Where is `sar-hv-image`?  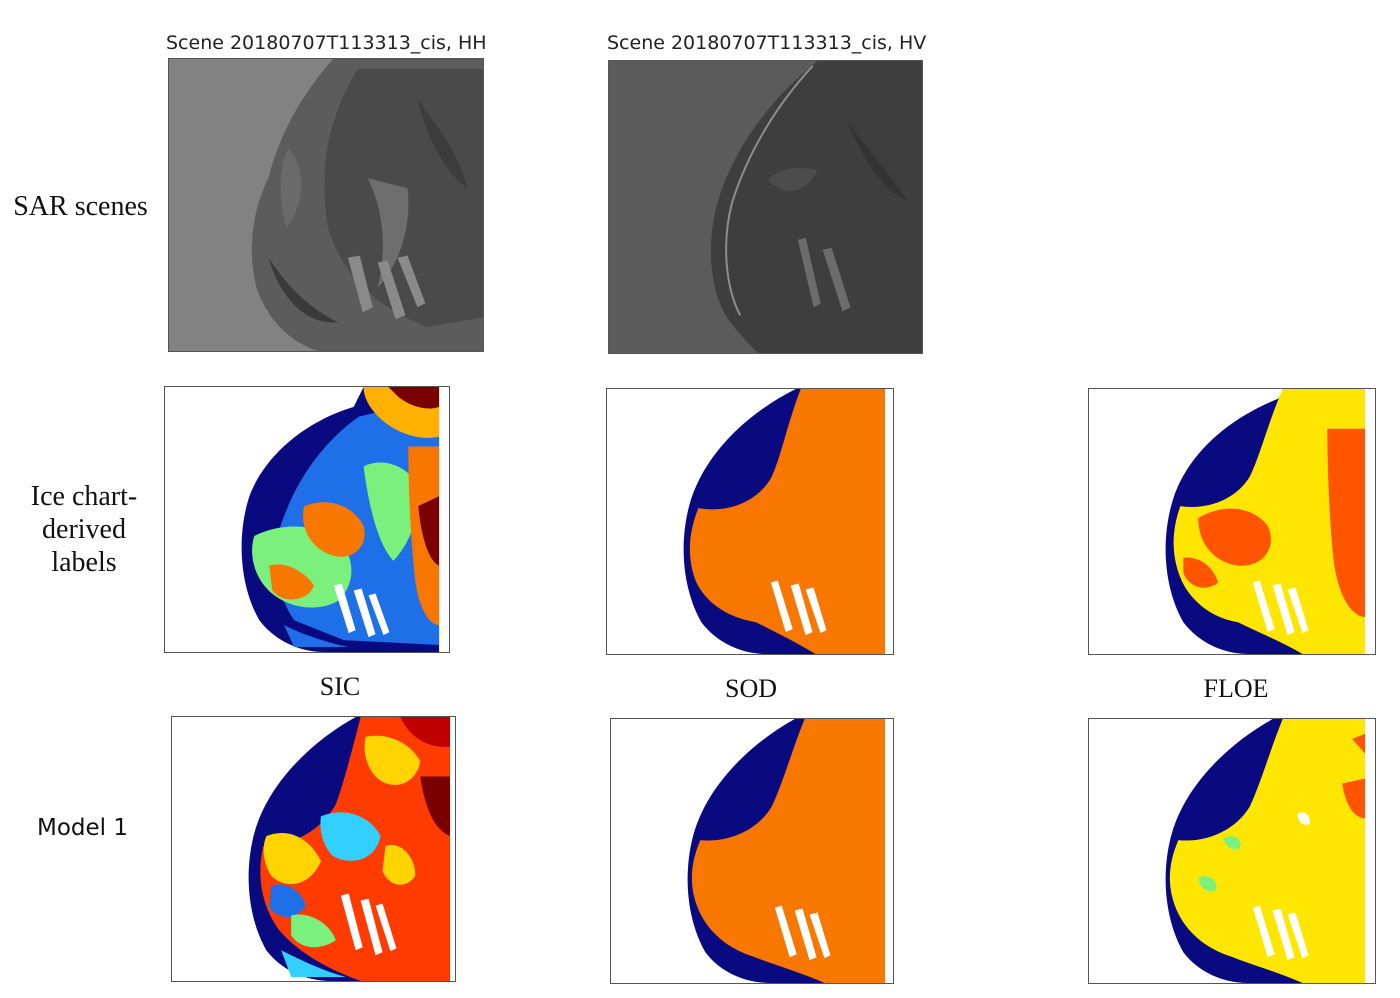
sar-hv-image is located at coordinates (765, 207).